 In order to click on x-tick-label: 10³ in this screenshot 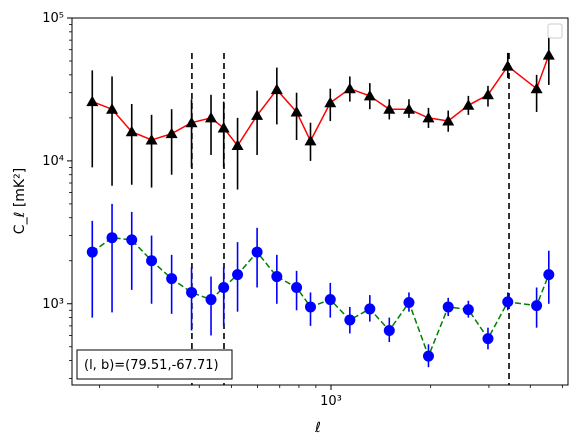, I will do `click(331, 401)`.